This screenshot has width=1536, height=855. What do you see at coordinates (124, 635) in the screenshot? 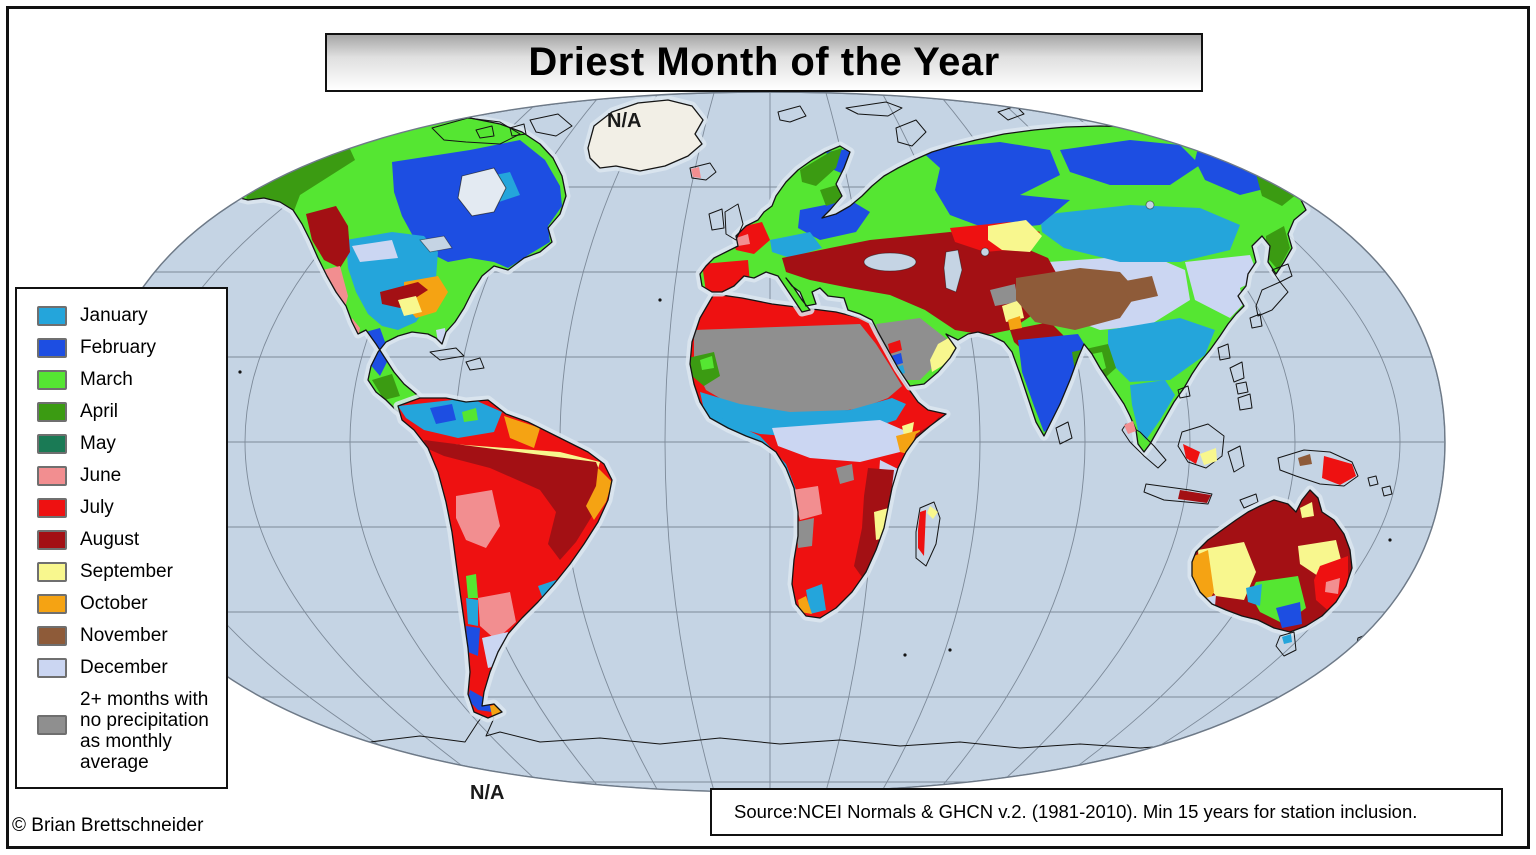
I see `legend-label: November` at bounding box center [124, 635].